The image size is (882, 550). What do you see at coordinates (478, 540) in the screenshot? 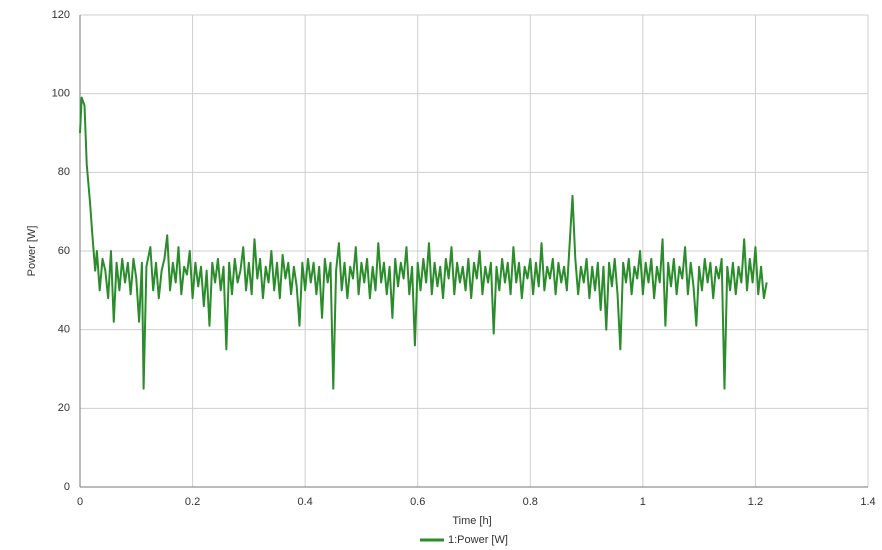
I see `legend-label: 1:Power [W]` at bounding box center [478, 540].